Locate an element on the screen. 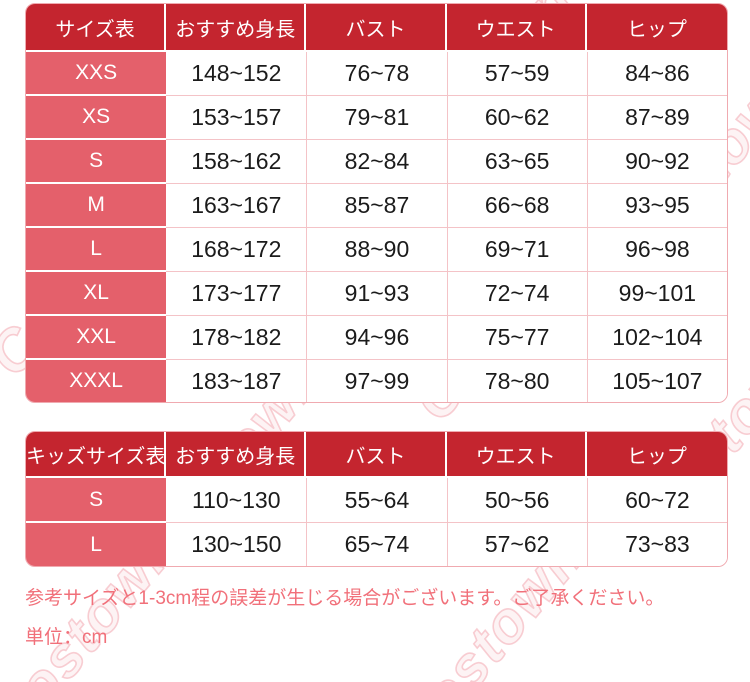  bust-cell: 79~81 is located at coordinates (376, 118).